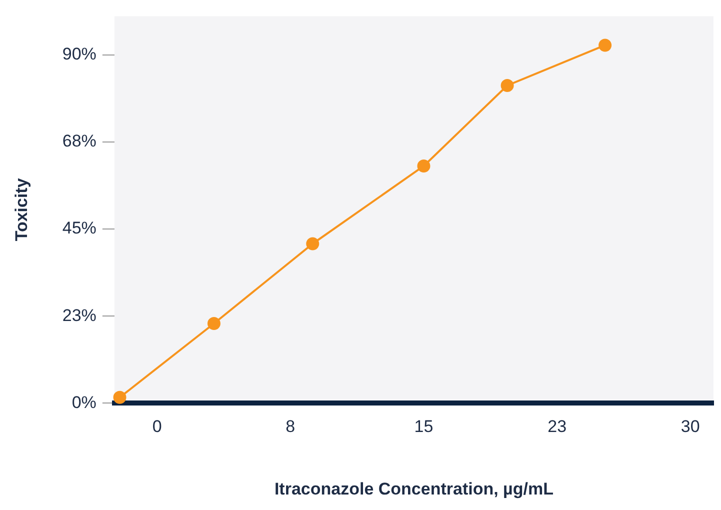 This screenshot has height=510, width=721. What do you see at coordinates (157, 426) in the screenshot?
I see `x-tick-label: 0` at bounding box center [157, 426].